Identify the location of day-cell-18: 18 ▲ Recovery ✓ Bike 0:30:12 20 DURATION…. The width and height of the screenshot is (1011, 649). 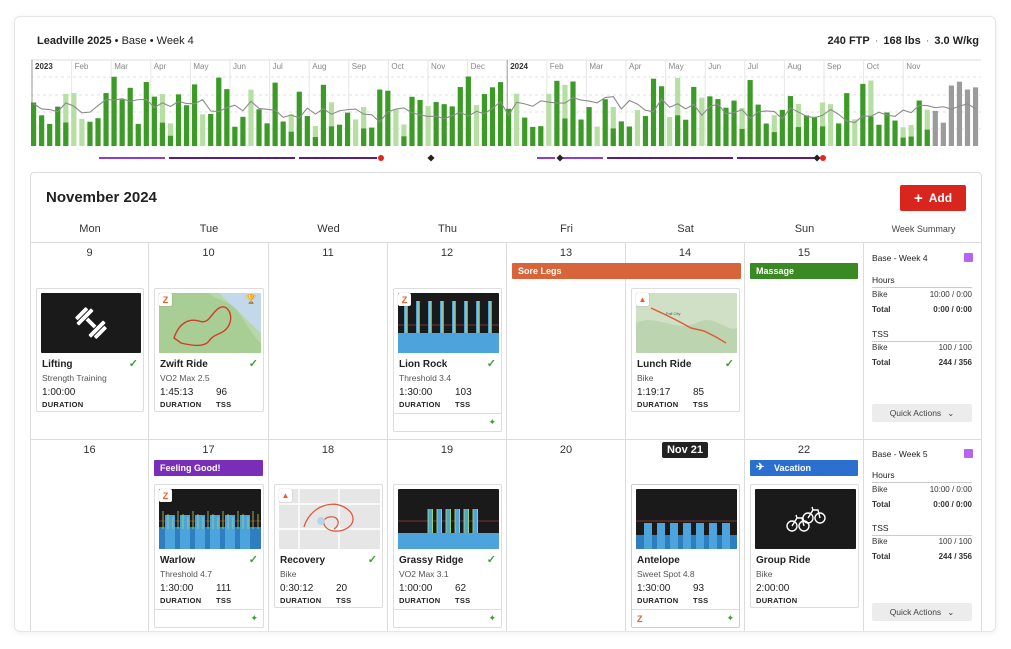
(328, 535).